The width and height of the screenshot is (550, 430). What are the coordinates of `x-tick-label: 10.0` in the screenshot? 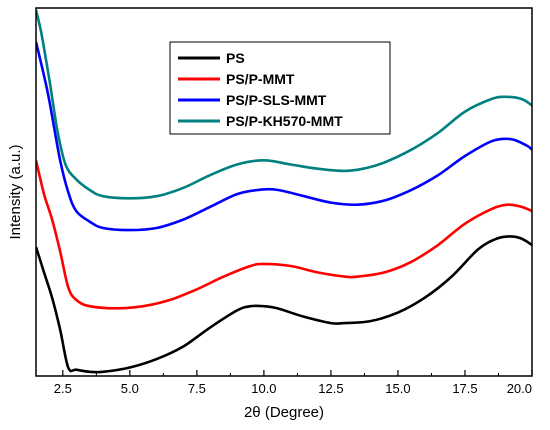 It's located at (263, 388).